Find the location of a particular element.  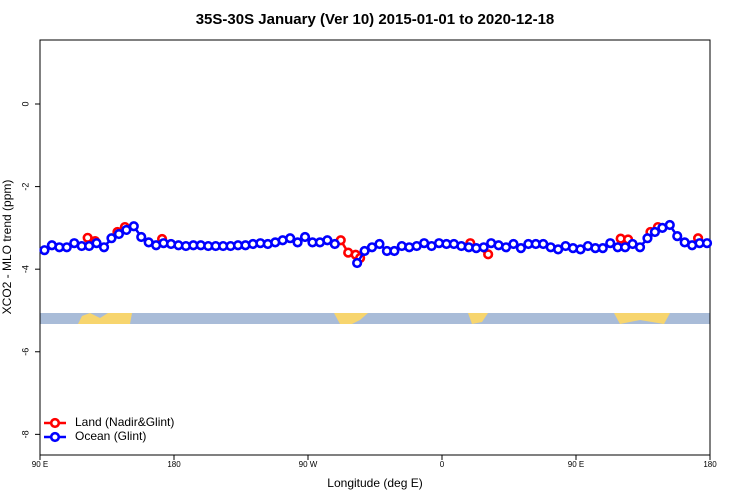

y-tick-label: -6 is located at coordinates (25, 352).